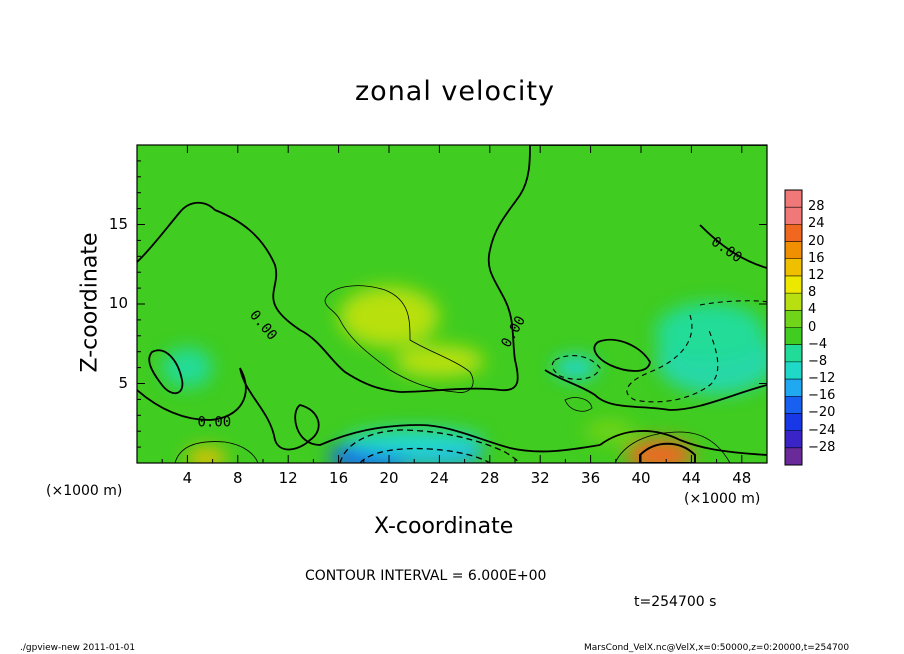  Describe the element at coordinates (84, 491) in the screenshot. I see `x-units-left: (×1000 m)` at that location.